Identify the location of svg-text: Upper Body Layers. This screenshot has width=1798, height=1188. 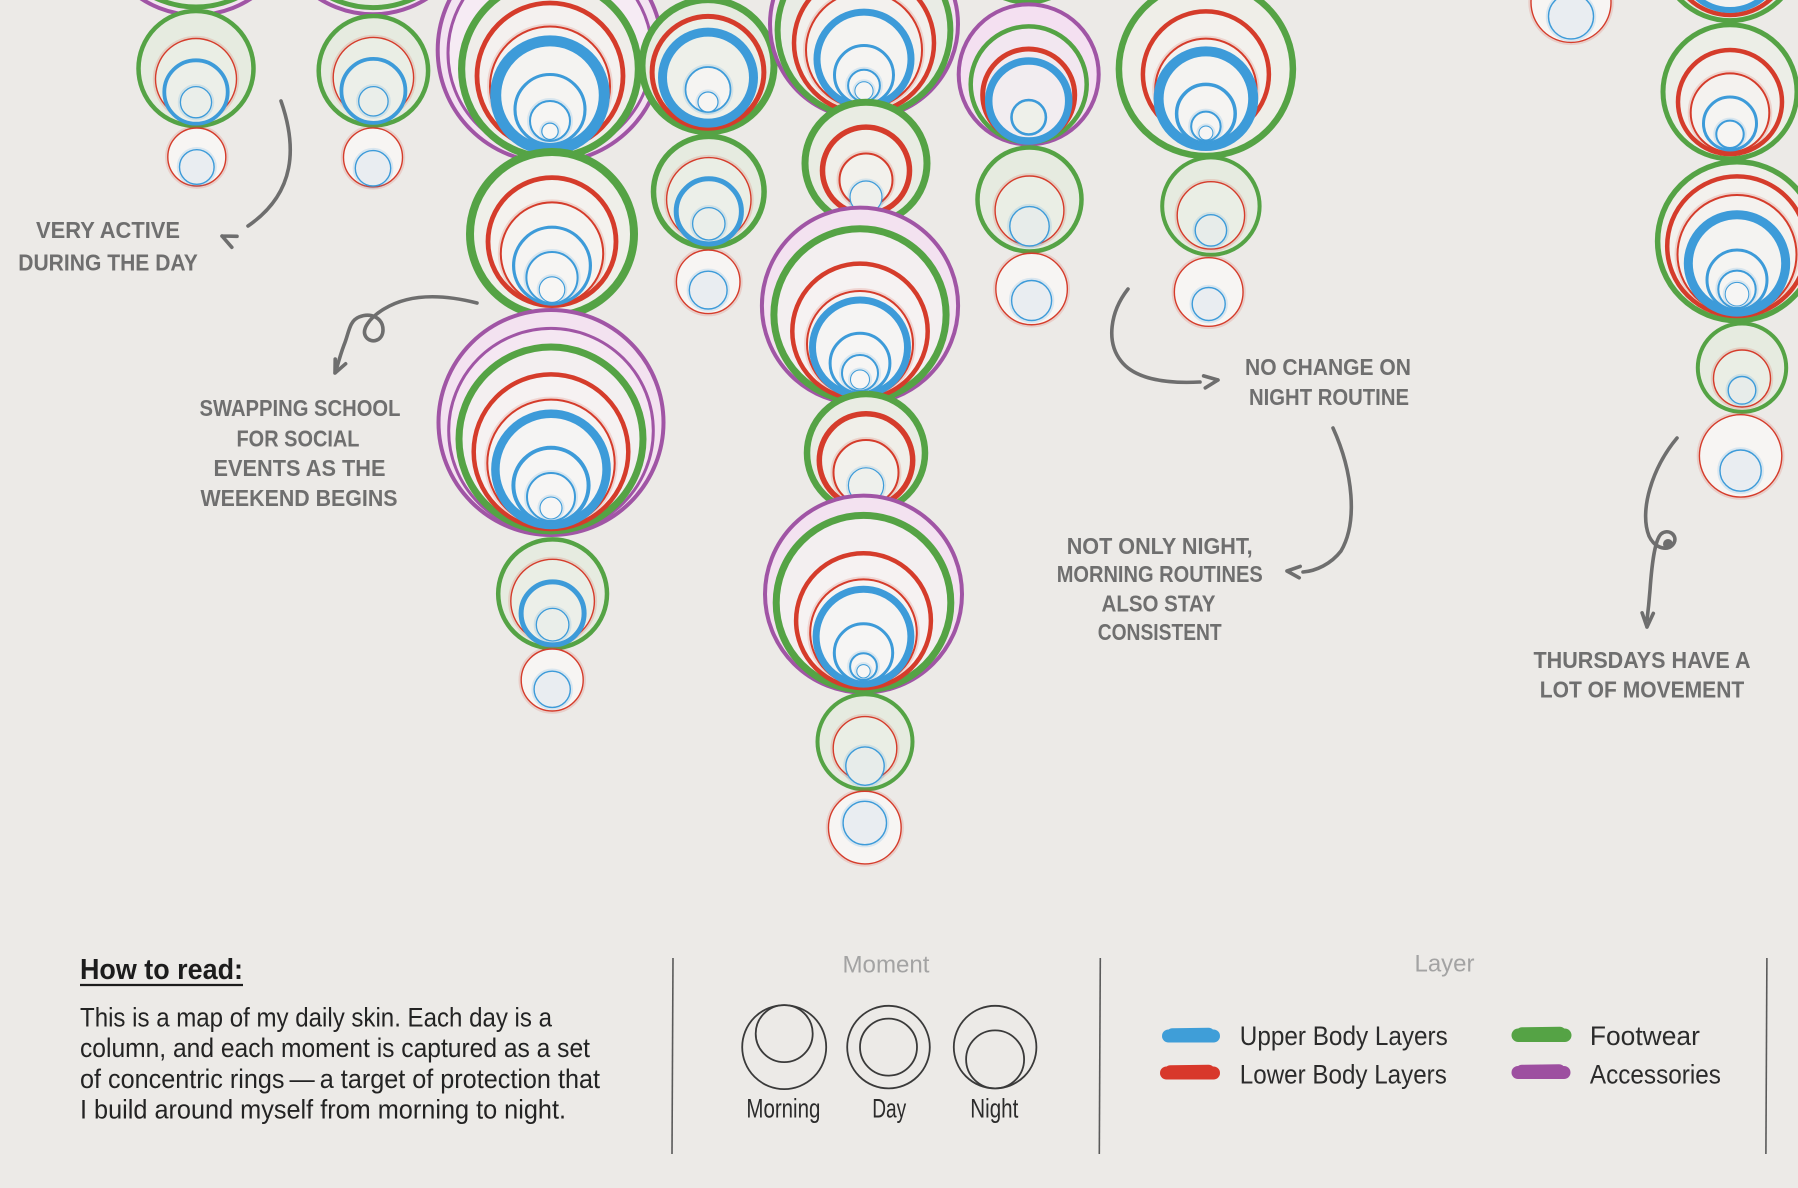
(1344, 1036).